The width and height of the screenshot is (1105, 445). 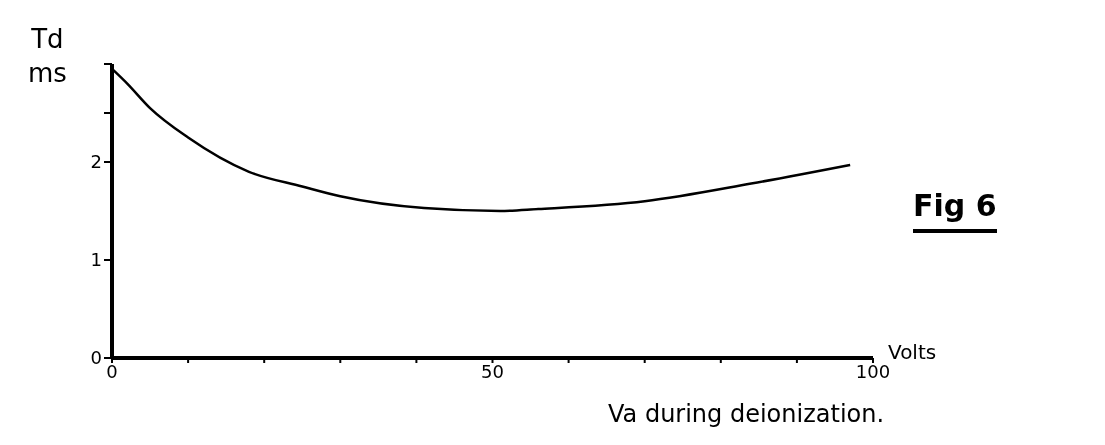 I want to click on x-axis-title: Va during deionization., so click(x=746, y=414).